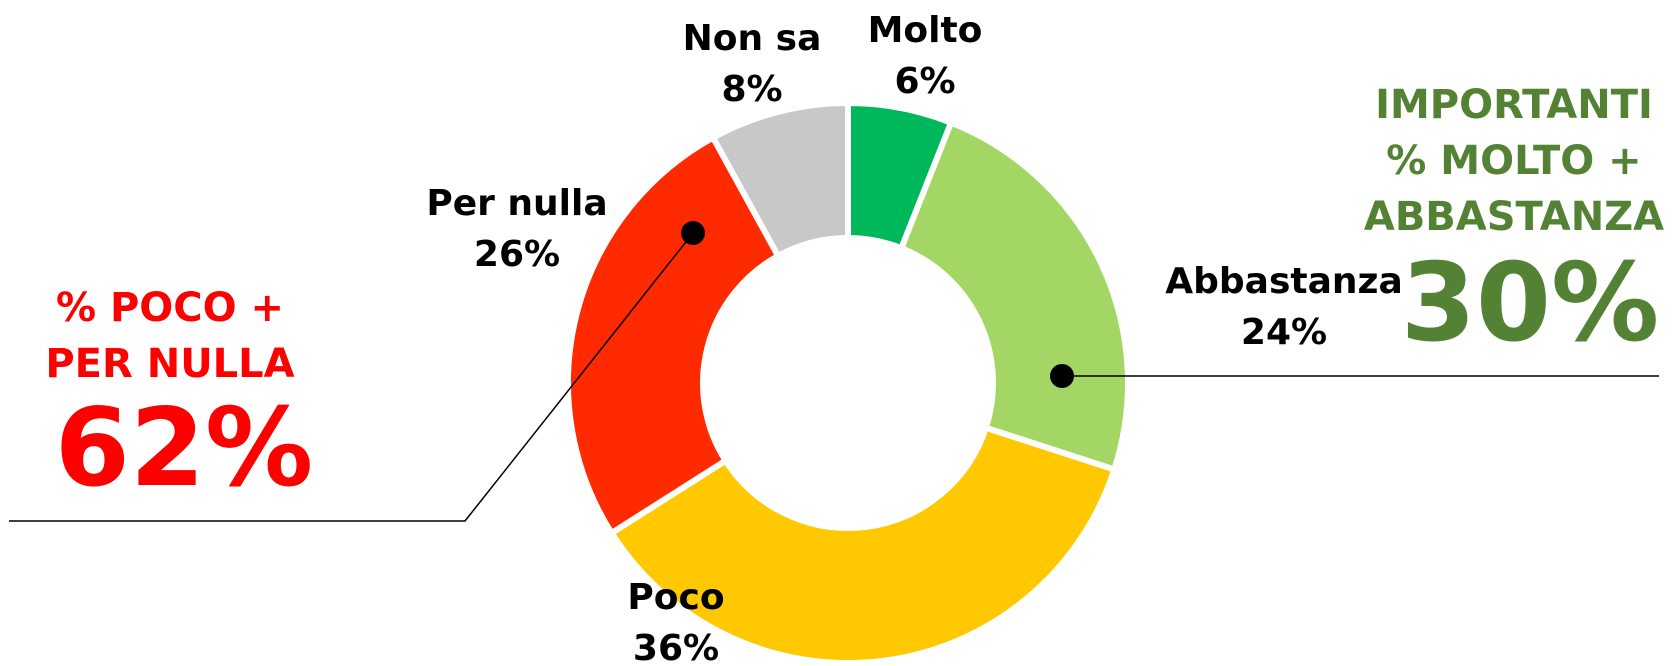 Image resolution: width=1677 pixels, height=666 pixels. I want to click on segment-value-label: 36%, so click(676, 647).